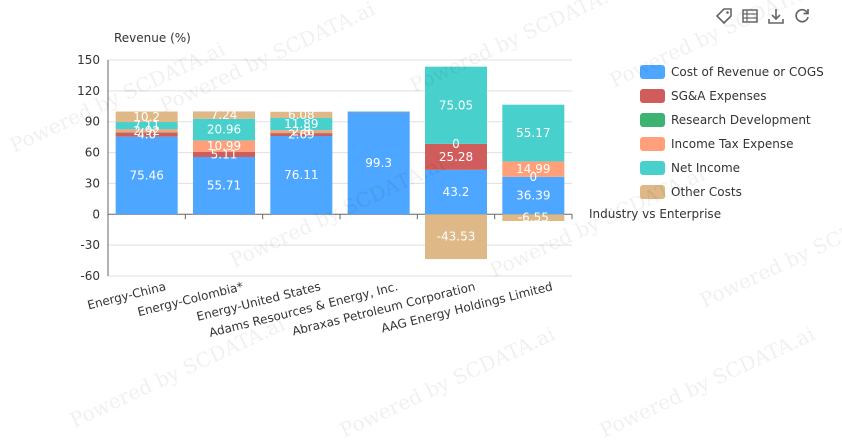  What do you see at coordinates (763, 16) in the screenshot?
I see `chart-toolbar` at bounding box center [763, 16].